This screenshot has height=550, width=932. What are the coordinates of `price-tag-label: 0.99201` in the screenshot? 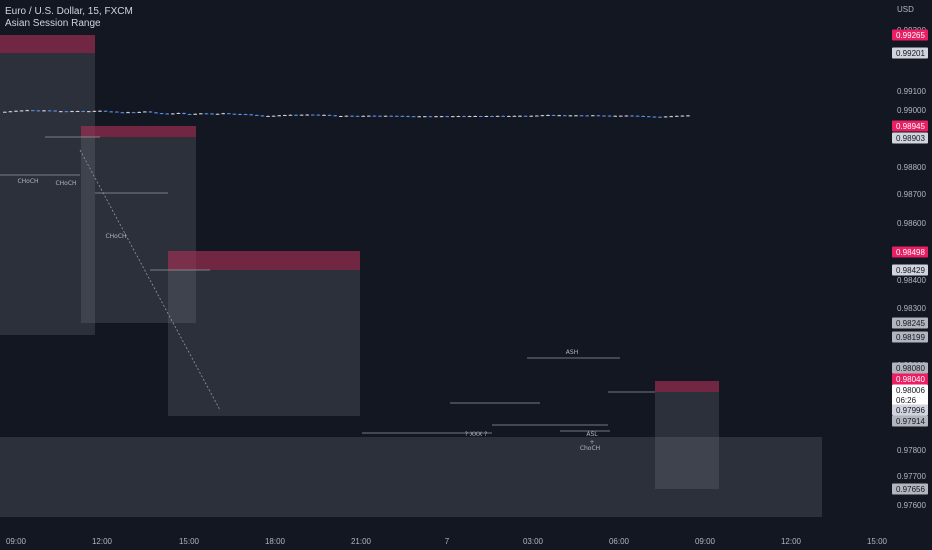 It's located at (910, 53).